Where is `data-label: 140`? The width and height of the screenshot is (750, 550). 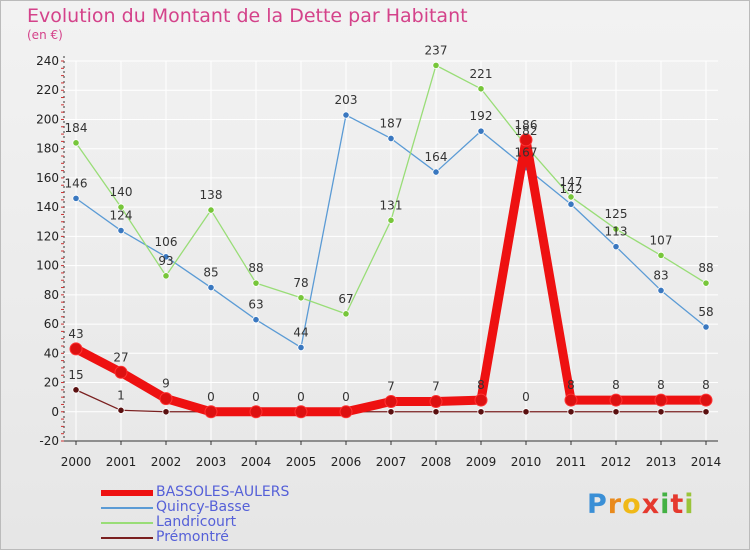 data-label: 140 is located at coordinates (121, 192).